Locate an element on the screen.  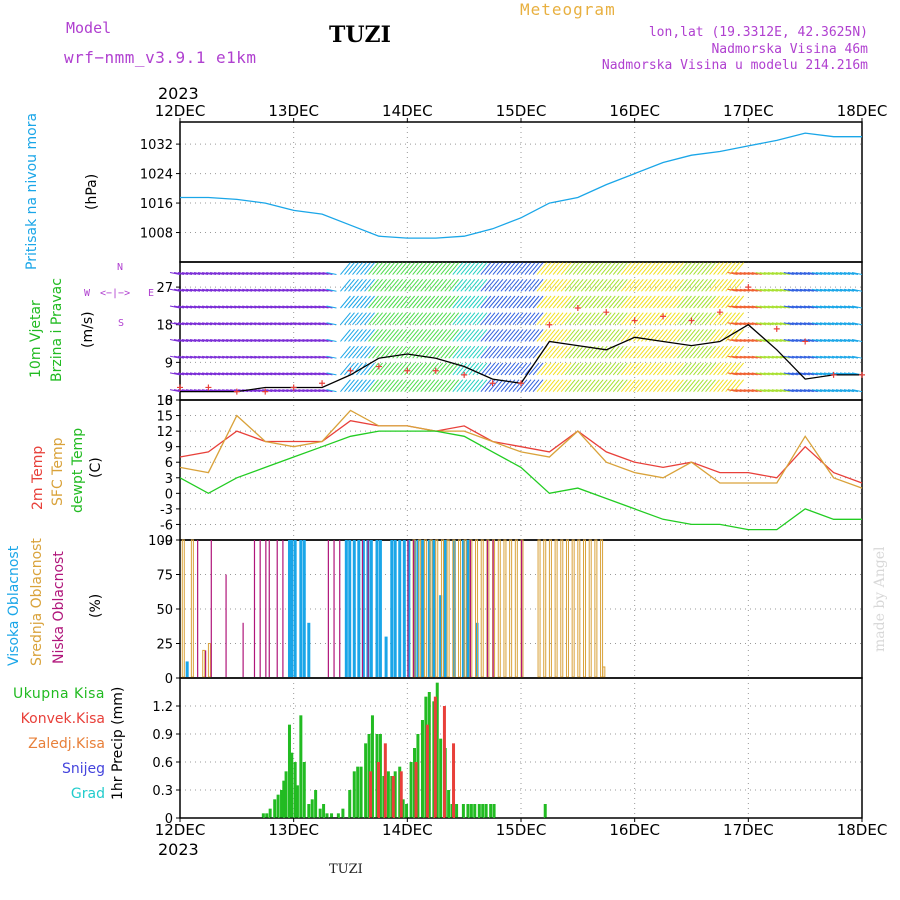
low-cloud-bar is located at coordinates (277, 608).